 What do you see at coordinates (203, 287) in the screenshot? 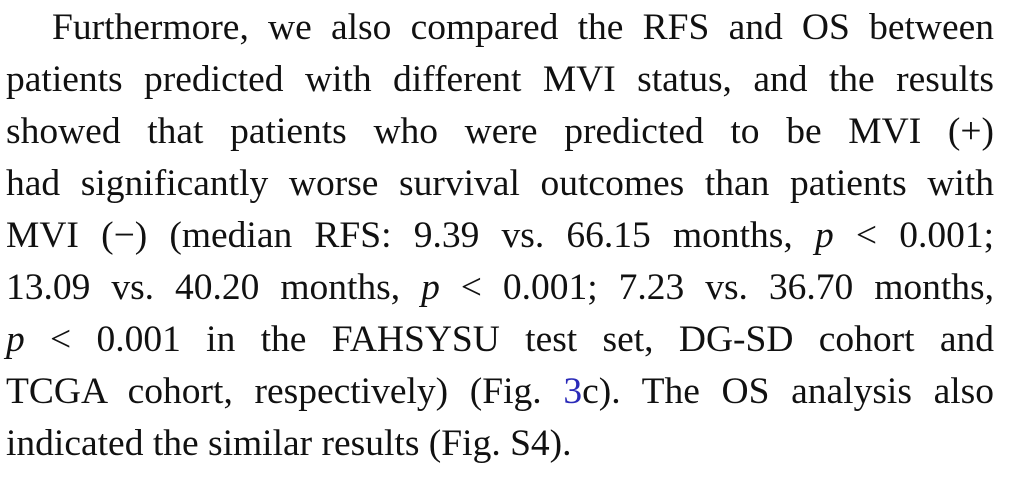
I see `line-6-text-a: 13.09 vs. 40.20 months,` at bounding box center [203, 287].